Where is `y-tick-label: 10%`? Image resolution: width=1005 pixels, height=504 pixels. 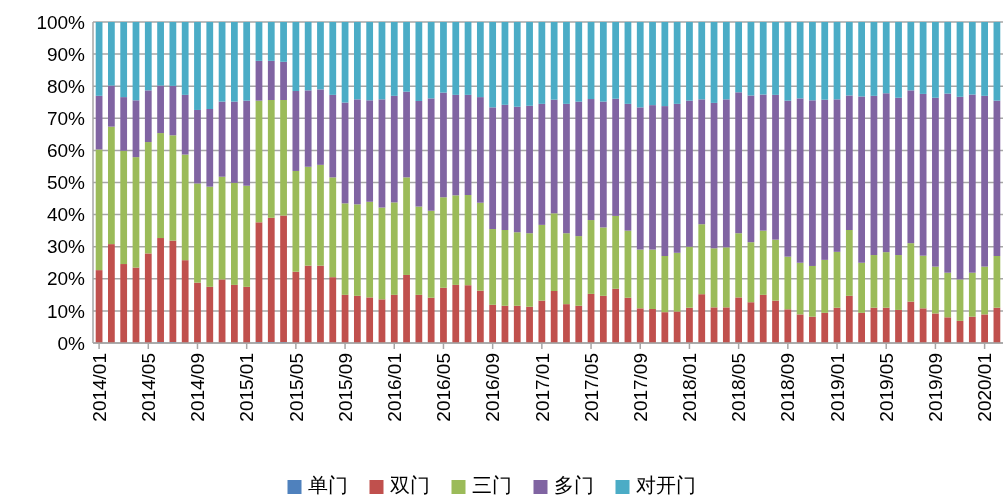
y-tick-label: 10% is located at coordinates (66, 311).